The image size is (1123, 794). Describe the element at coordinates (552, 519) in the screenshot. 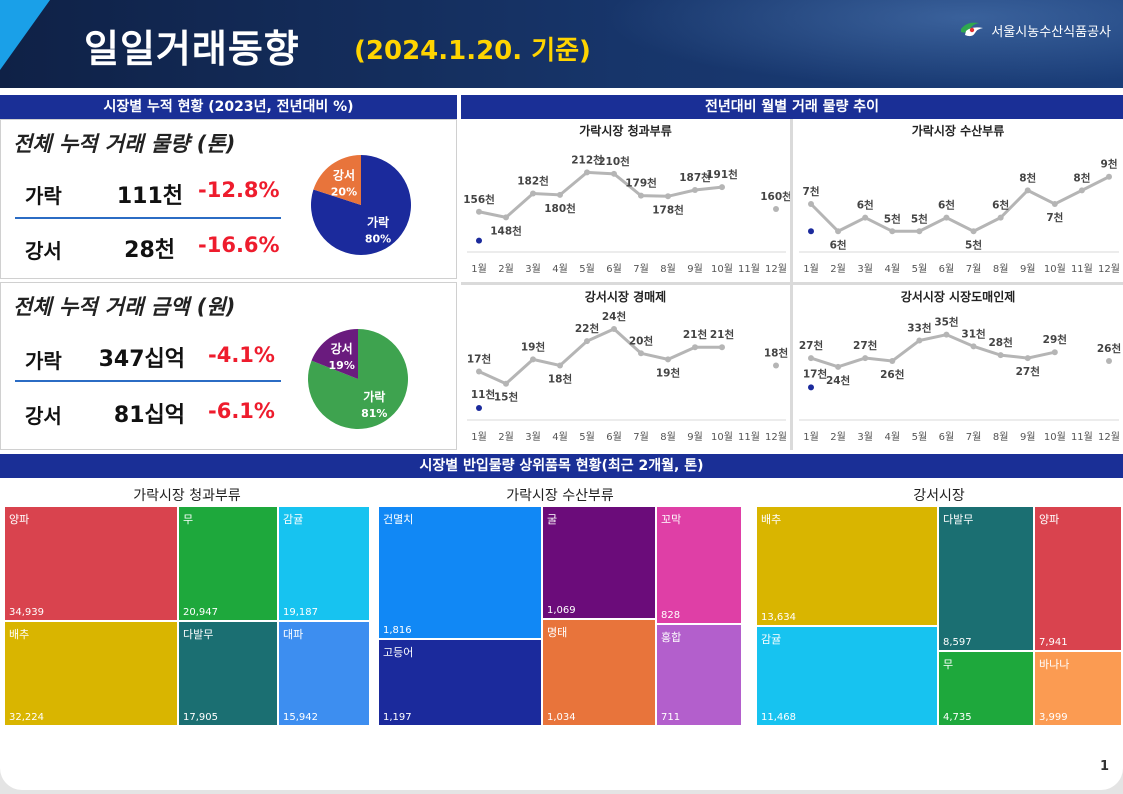

I see `tile-name: 굴` at that location.